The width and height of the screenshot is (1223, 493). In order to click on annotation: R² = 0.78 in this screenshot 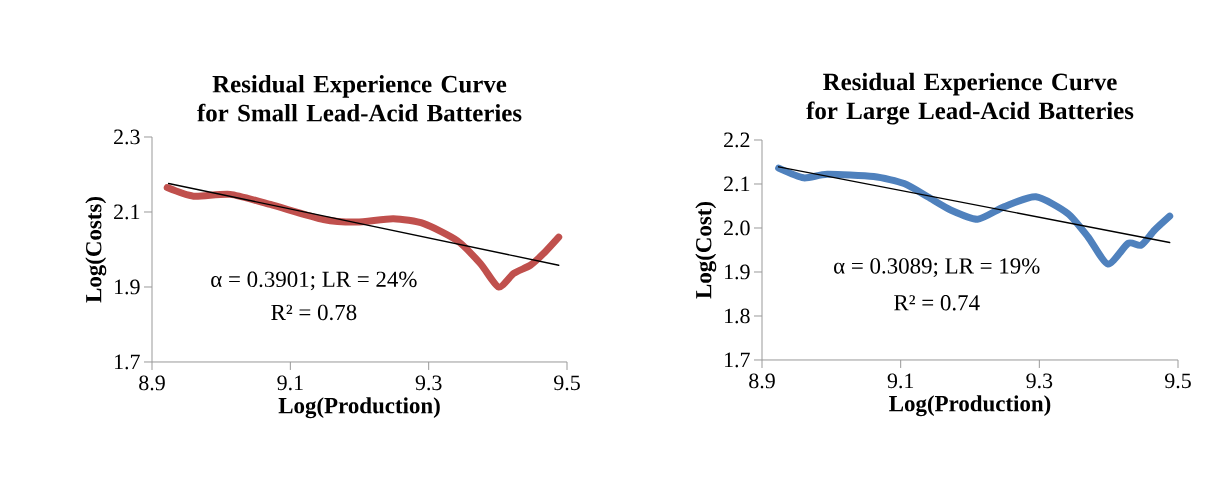, I will do `click(314, 312)`.